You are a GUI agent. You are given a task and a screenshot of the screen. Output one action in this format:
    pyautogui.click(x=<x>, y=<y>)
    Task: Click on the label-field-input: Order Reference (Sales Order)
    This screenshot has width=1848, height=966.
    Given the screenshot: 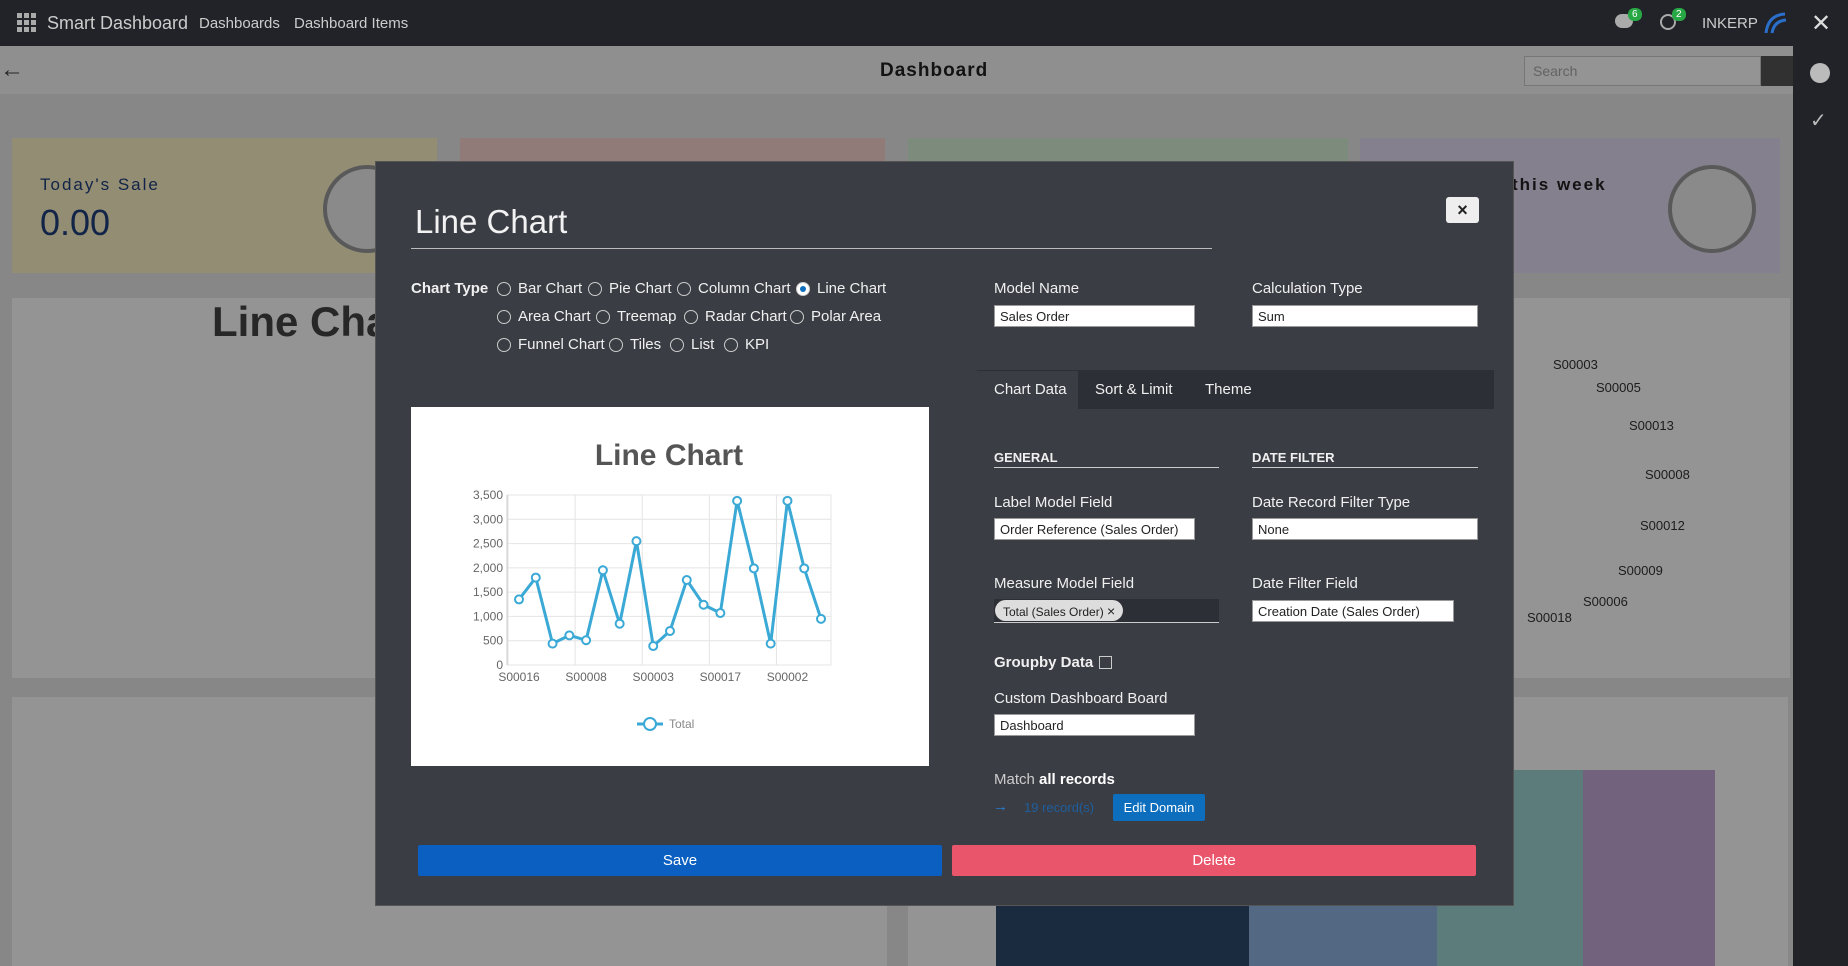 What is the action you would take?
    pyautogui.click(x=1094, y=529)
    